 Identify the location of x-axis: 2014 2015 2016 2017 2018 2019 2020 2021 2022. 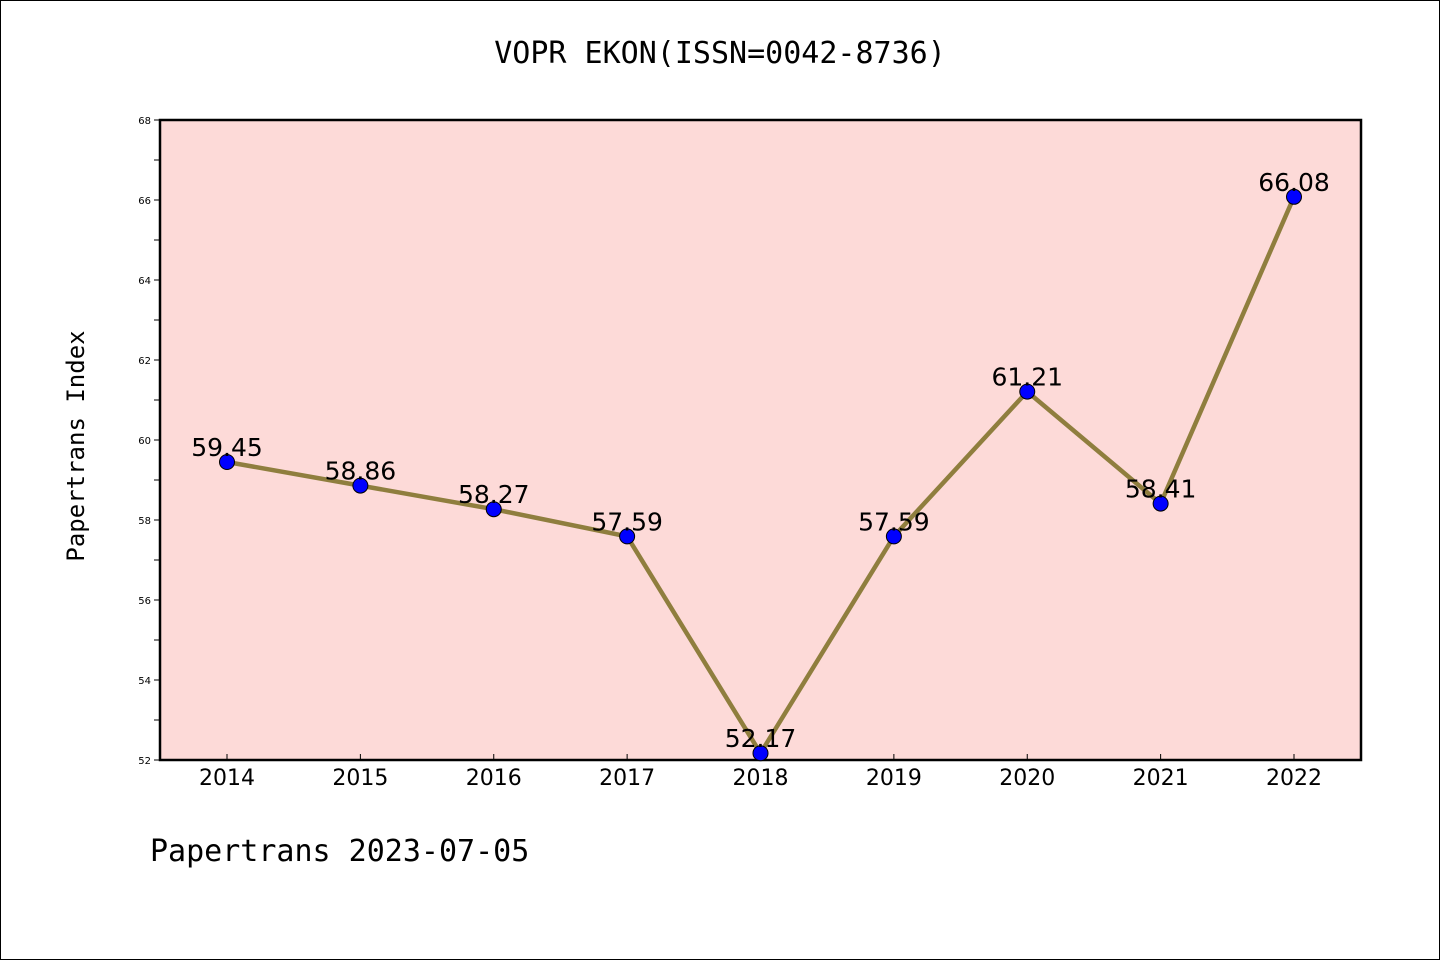
(760, 772).